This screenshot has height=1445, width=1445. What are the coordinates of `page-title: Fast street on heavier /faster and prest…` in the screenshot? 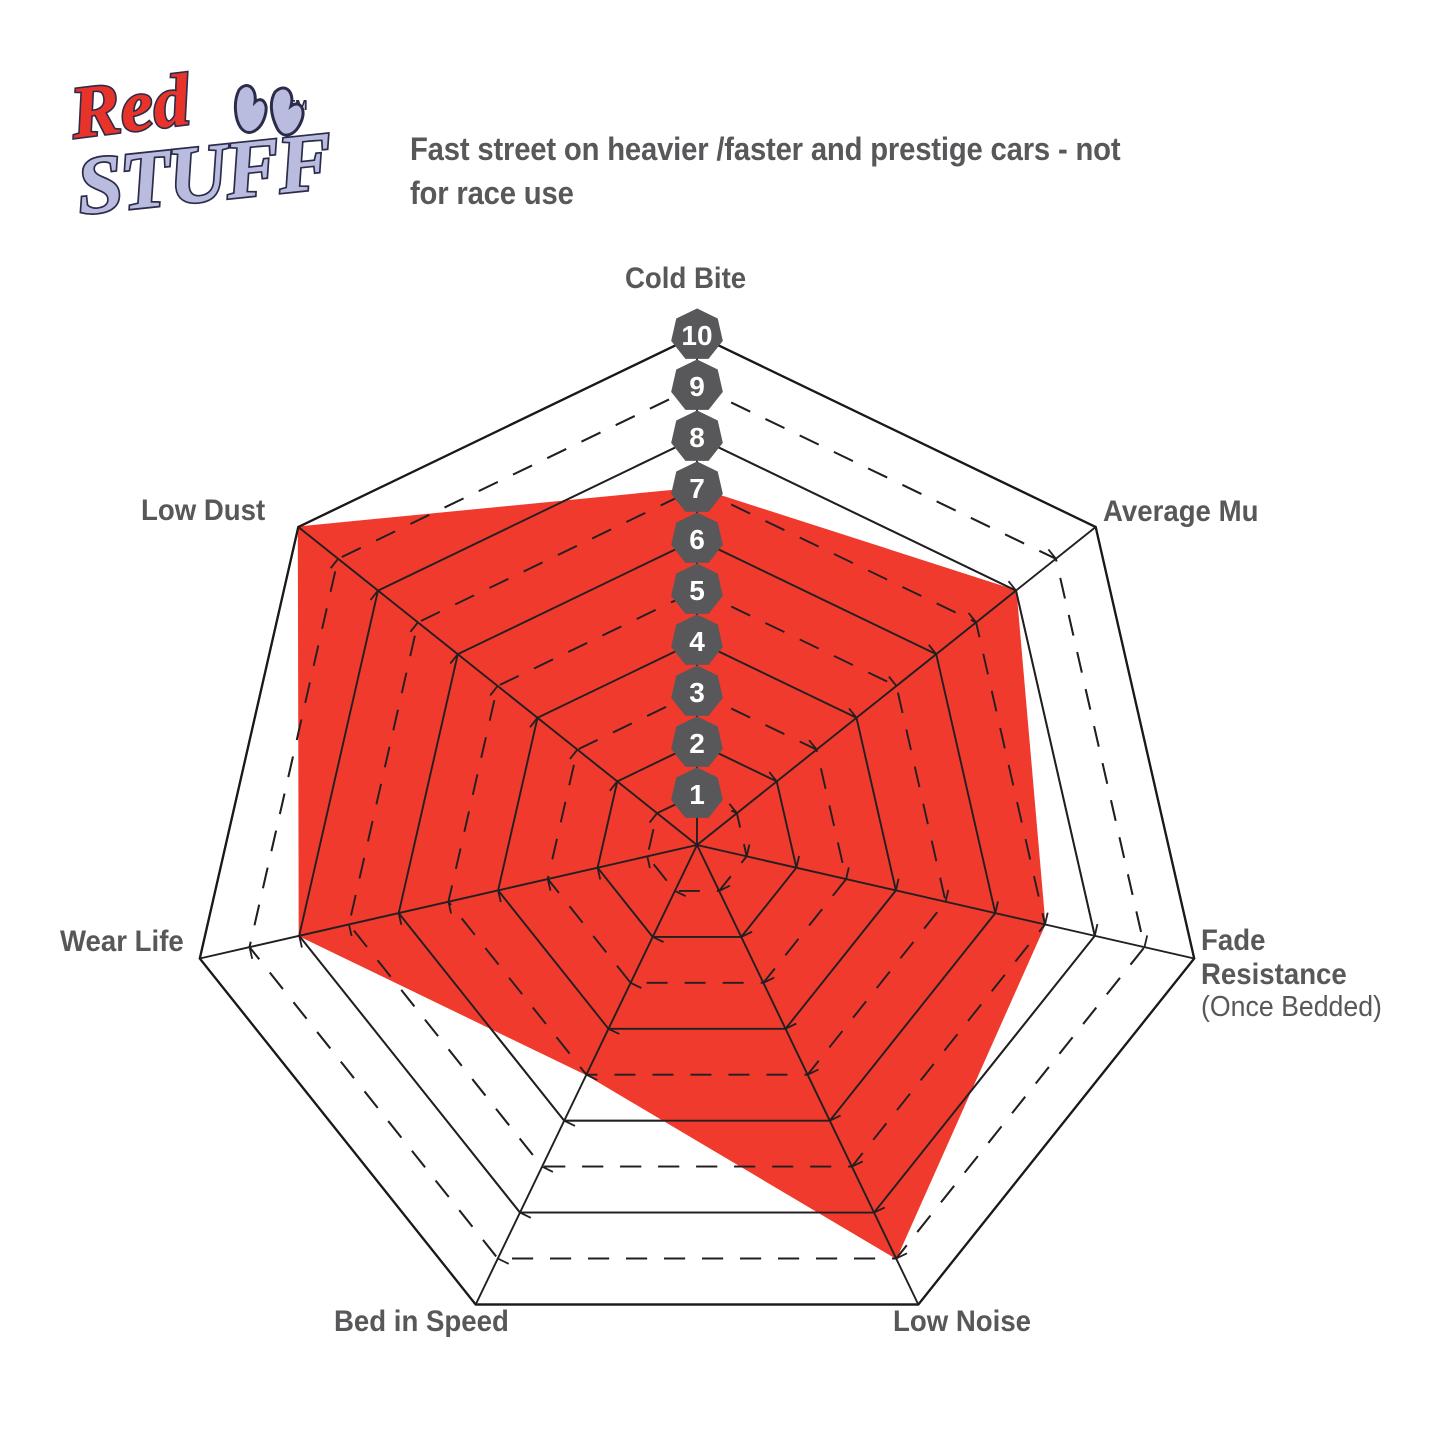 It's located at (765, 171).